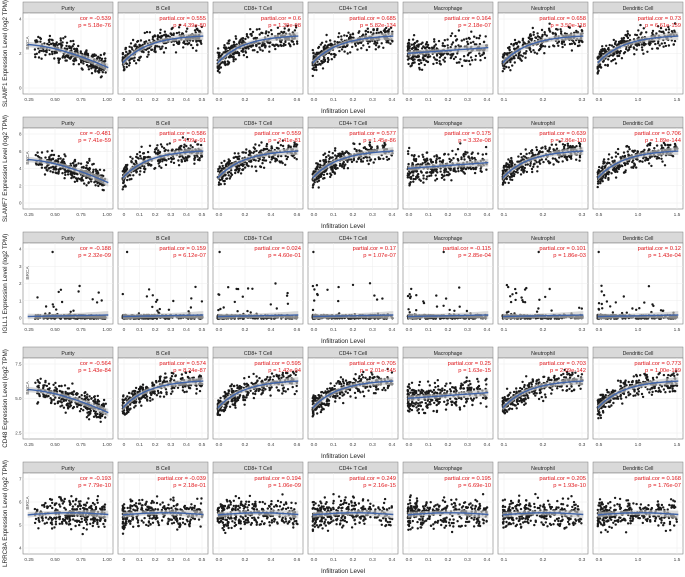 The width and height of the screenshot is (685, 577). Describe the element at coordinates (543, 9) in the screenshot. I see `facet-strip-label: Neutrophil` at that location.